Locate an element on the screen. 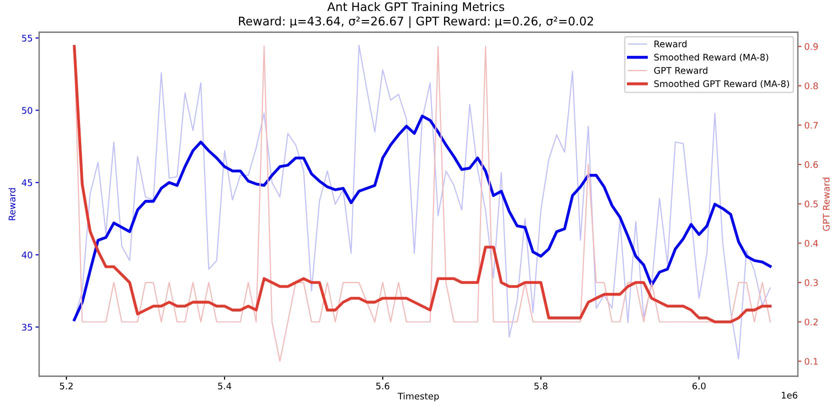 The image size is (832, 408). x-tick-label: 5.8 is located at coordinates (541, 386).